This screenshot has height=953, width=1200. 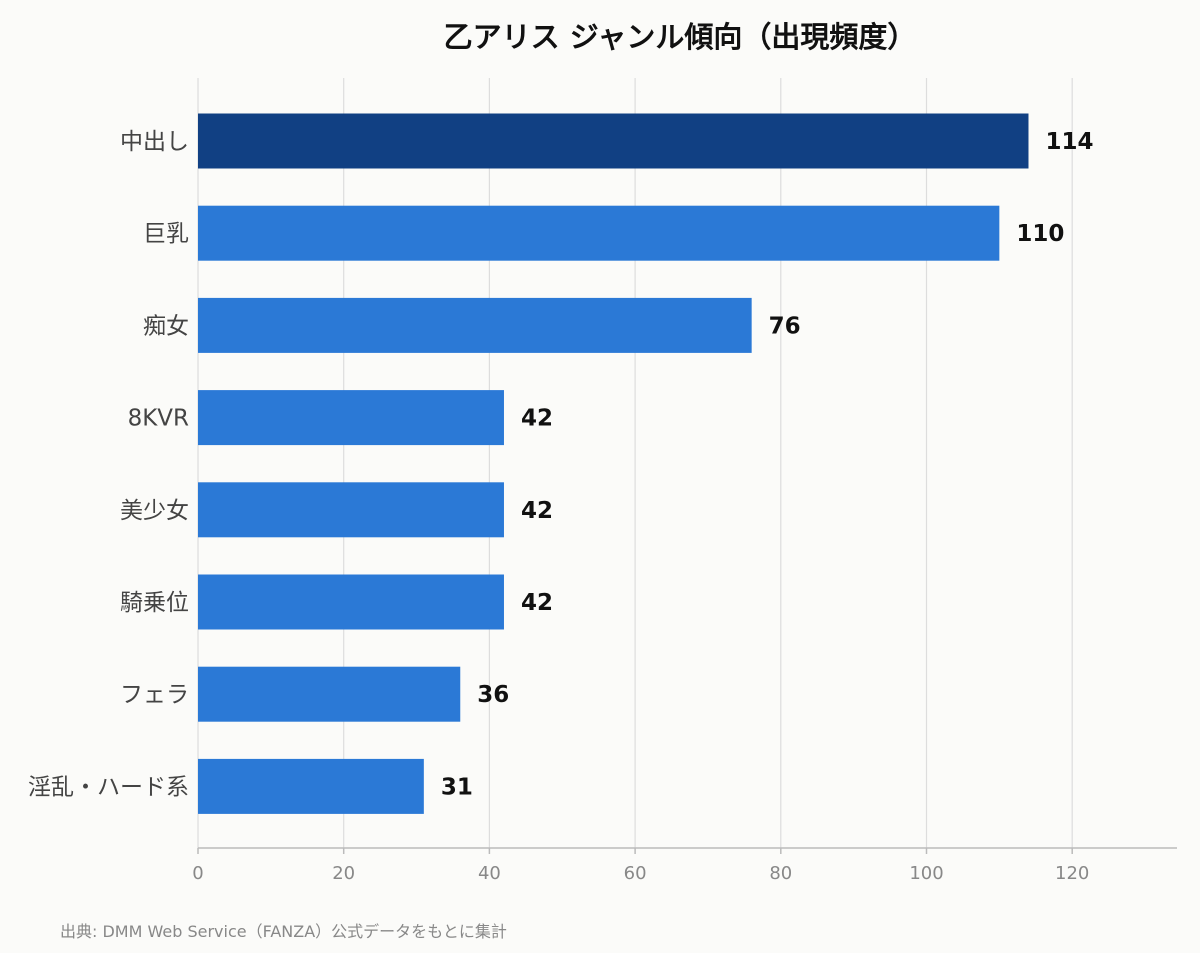 What do you see at coordinates (154, 695) in the screenshot?
I see `category-label: フェラ` at bounding box center [154, 695].